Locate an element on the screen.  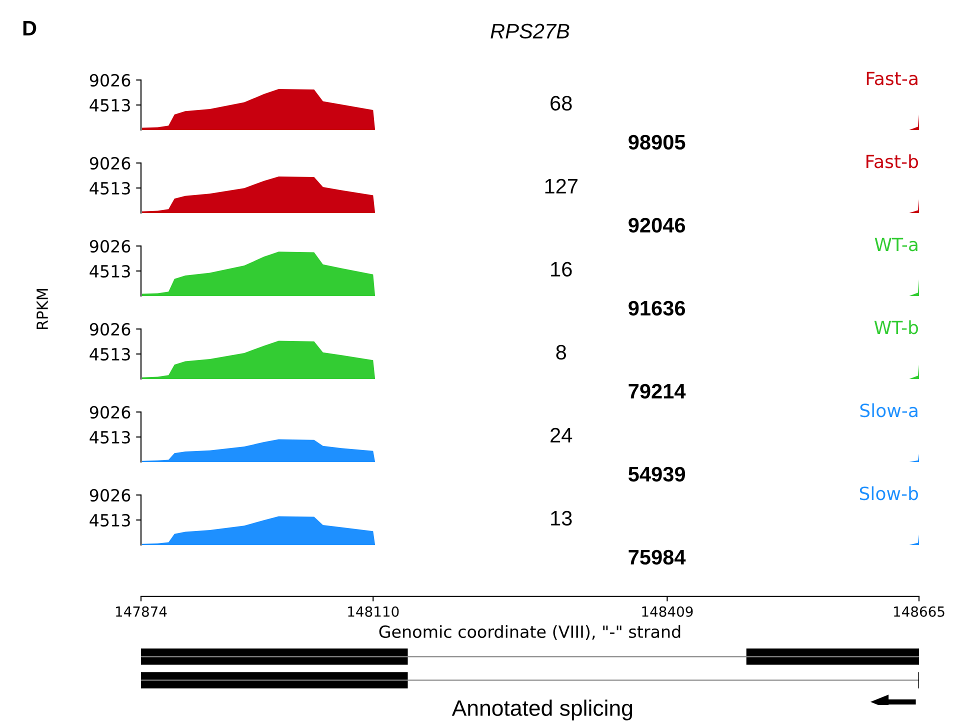
x-tick-label: 148665 is located at coordinates (919, 611).